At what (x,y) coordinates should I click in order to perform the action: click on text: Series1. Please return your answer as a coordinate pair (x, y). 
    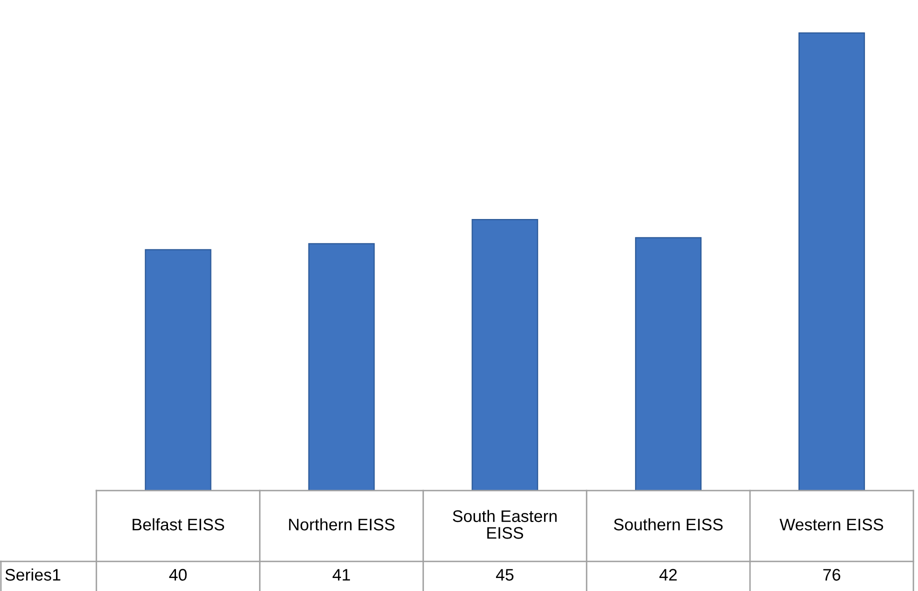
    Looking at the image, I should click on (32, 574).